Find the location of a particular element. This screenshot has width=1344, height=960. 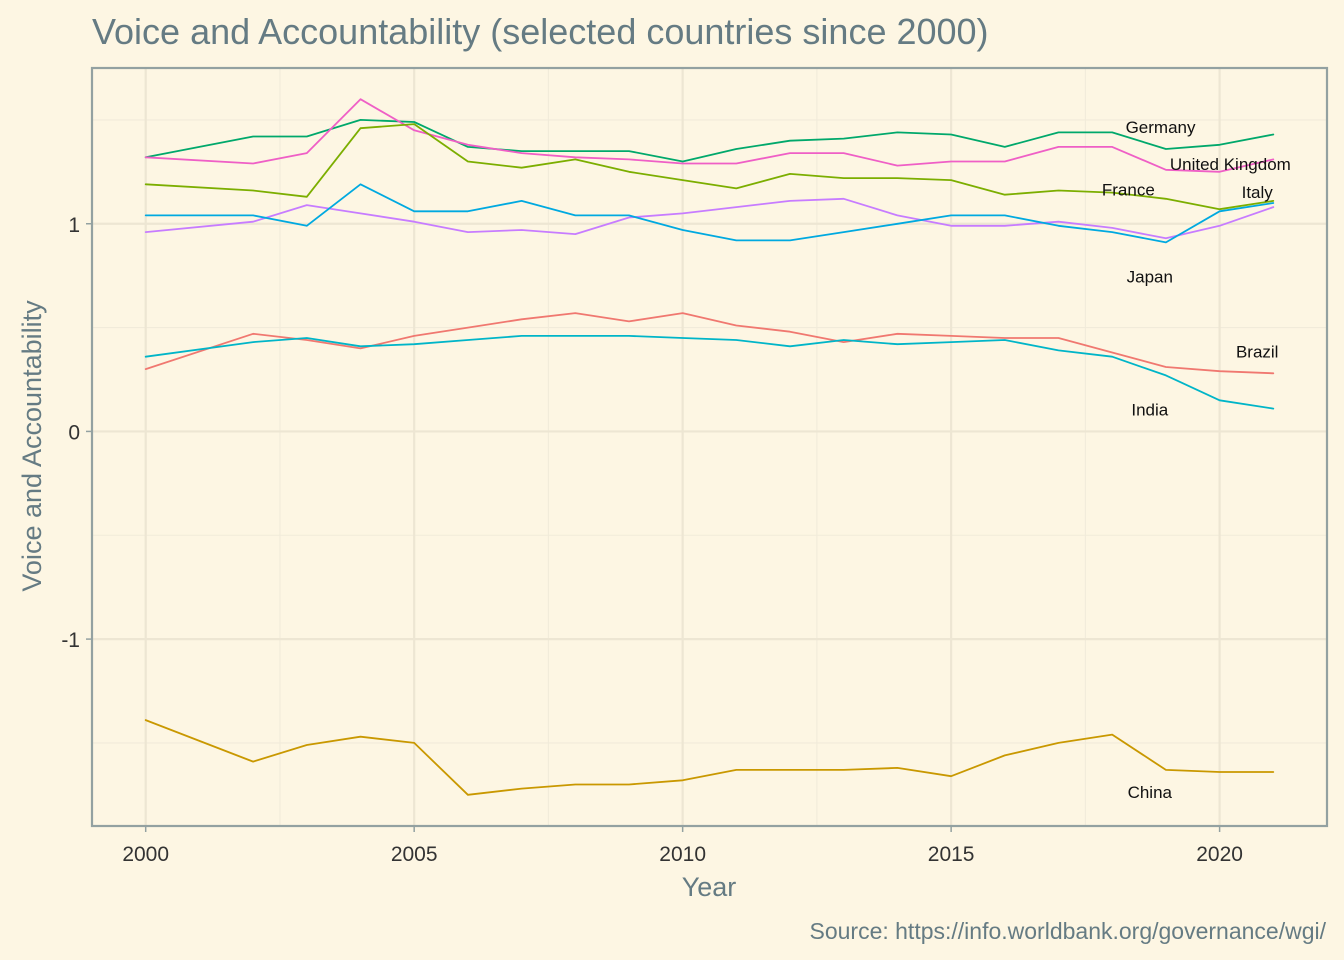

series-line-italy is located at coordinates (709, 218).